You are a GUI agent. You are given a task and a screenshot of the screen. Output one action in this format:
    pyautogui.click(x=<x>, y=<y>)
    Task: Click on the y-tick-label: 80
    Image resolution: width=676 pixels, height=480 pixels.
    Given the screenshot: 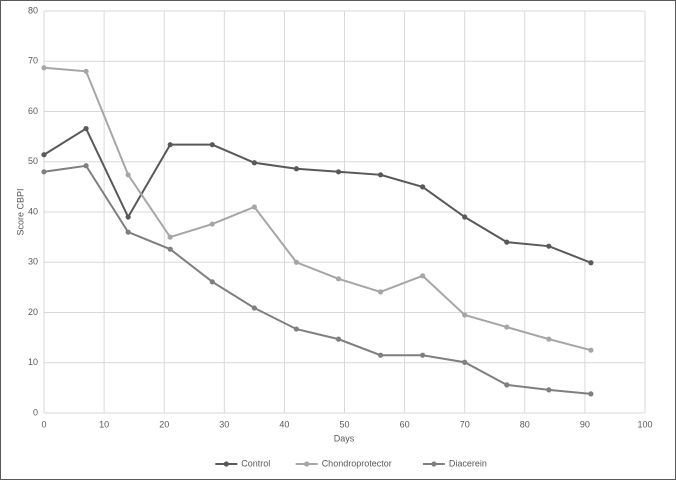 What is the action you would take?
    pyautogui.click(x=33, y=10)
    